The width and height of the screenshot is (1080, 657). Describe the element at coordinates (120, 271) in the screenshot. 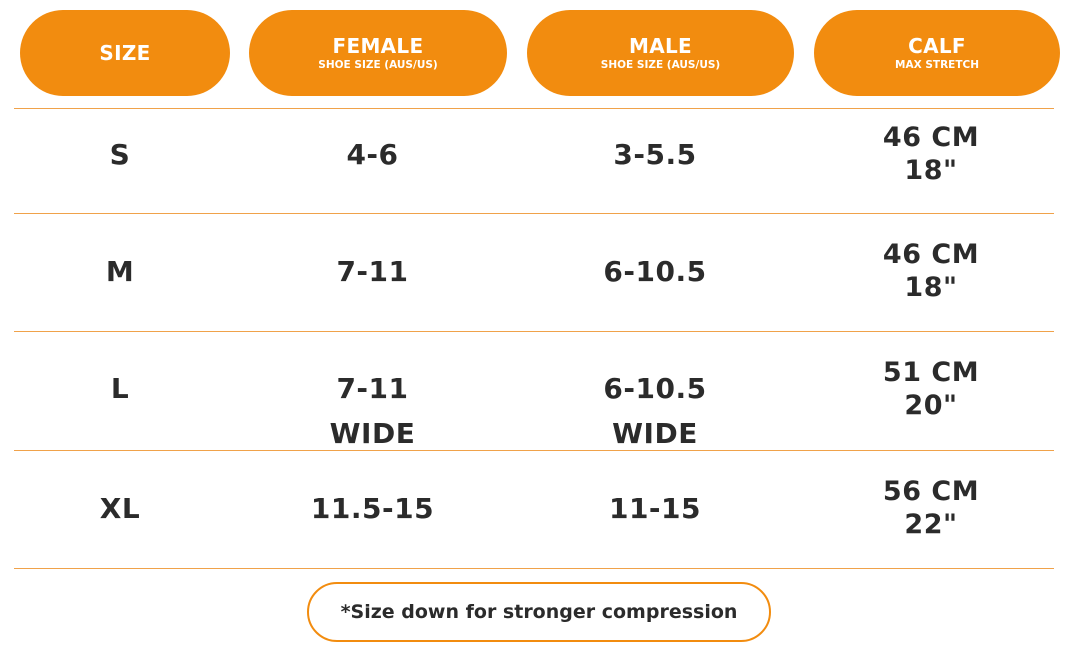

I see `size-cell: M` at that location.